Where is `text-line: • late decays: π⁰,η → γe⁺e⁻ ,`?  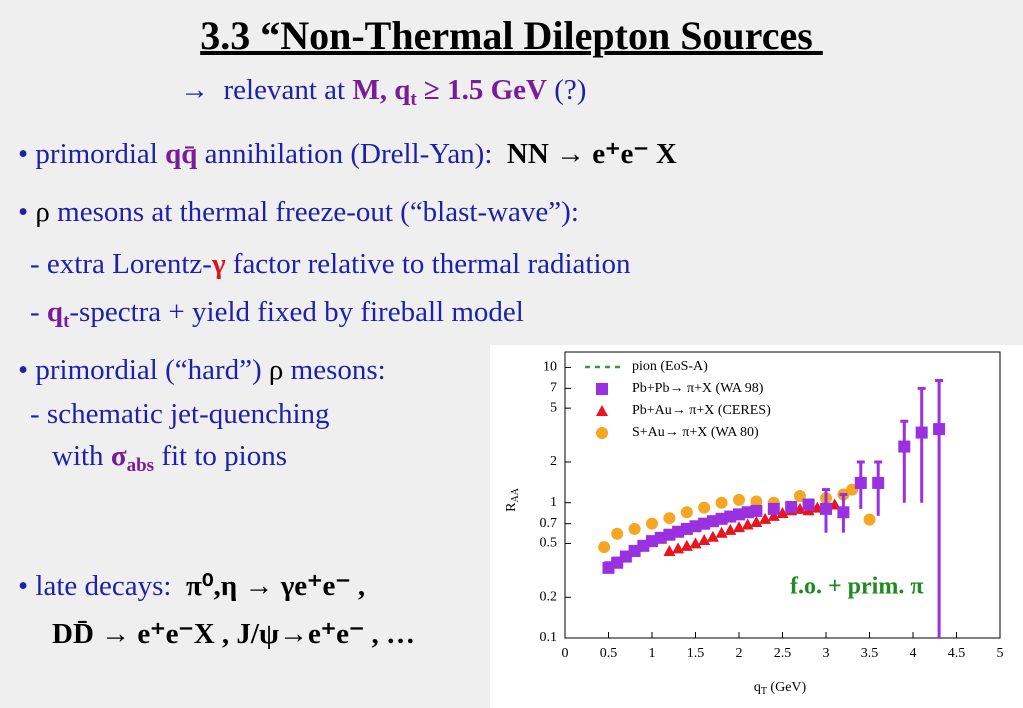 text-line: • late decays: π⁰,η → γe⁺e⁻ , is located at coordinates (191, 585).